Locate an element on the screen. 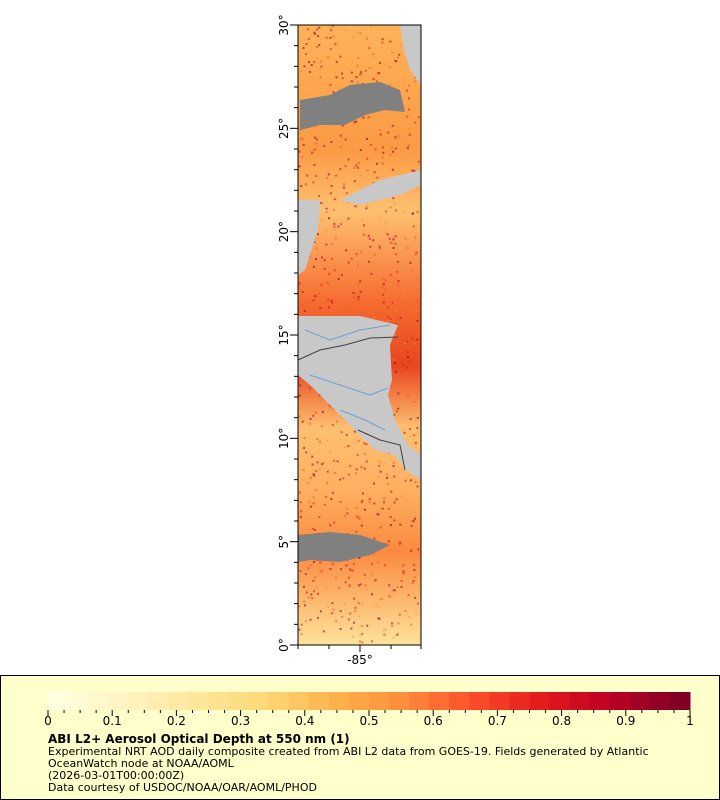 This screenshot has height=800, width=720. colorbar-tick-label: 0.3 is located at coordinates (240, 720).